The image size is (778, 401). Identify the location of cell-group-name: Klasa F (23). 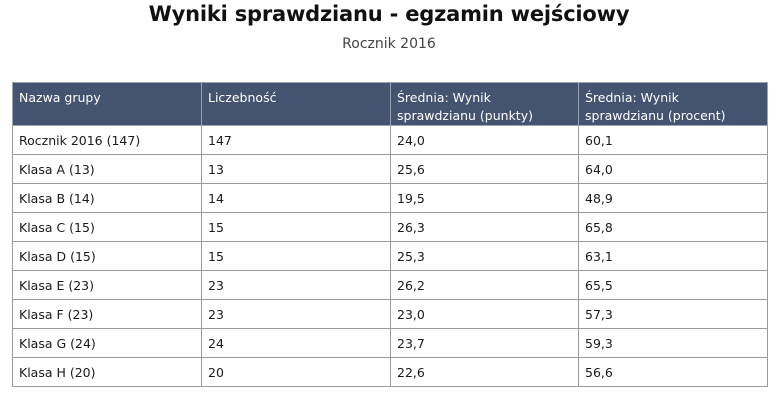
(107, 314).